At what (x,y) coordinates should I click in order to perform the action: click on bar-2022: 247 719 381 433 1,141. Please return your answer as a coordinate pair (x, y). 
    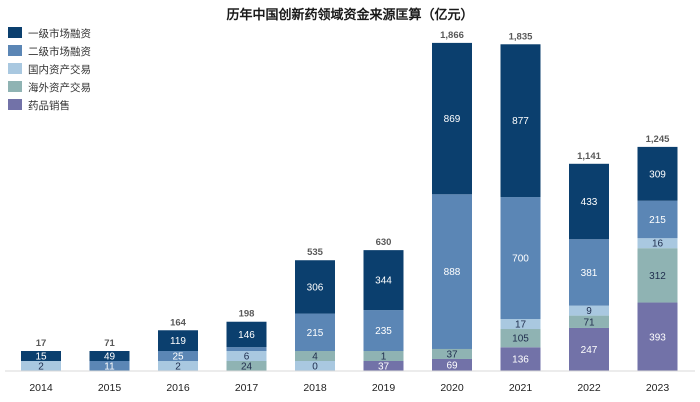
    Looking at the image, I should click on (589, 261).